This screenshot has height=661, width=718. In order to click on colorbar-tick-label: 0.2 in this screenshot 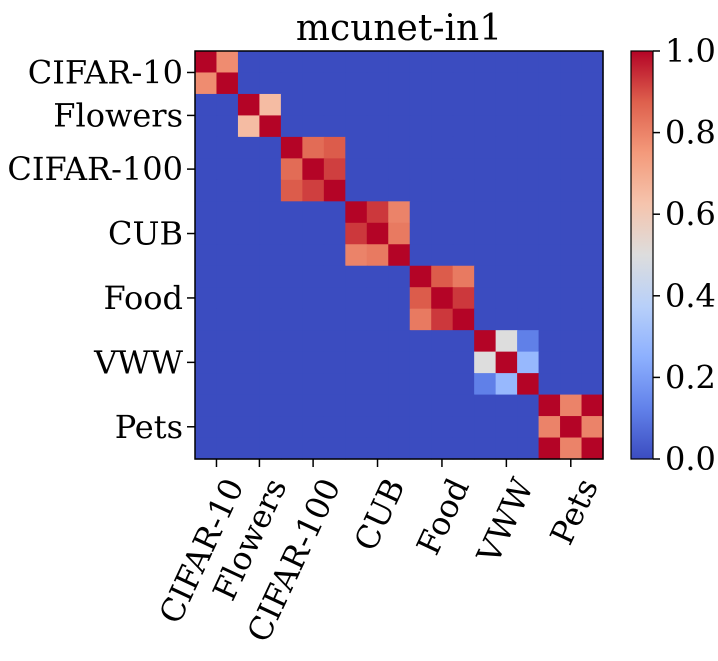, I will do `click(690, 377)`.